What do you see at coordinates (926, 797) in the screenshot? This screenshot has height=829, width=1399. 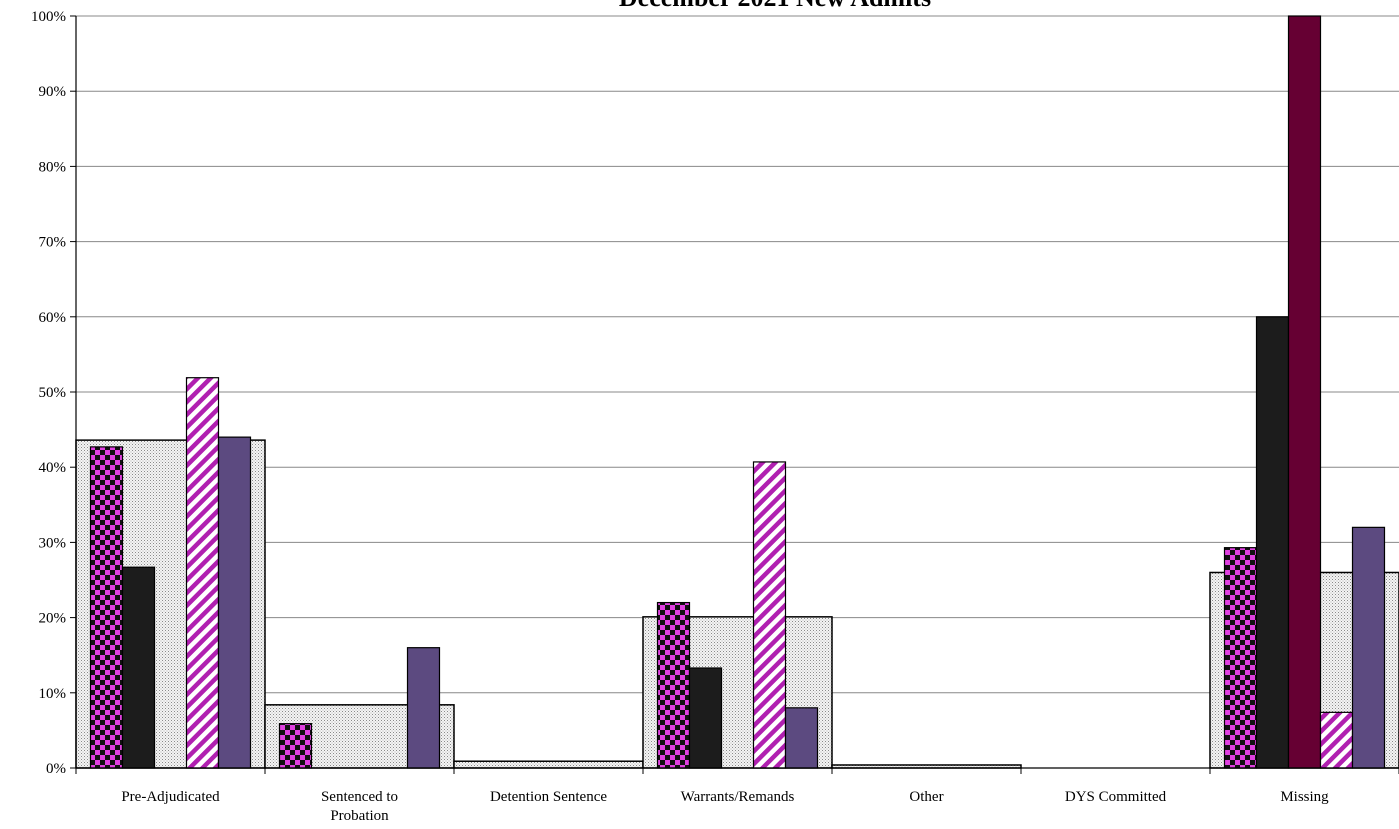 I see `category-label: Other` at bounding box center [926, 797].